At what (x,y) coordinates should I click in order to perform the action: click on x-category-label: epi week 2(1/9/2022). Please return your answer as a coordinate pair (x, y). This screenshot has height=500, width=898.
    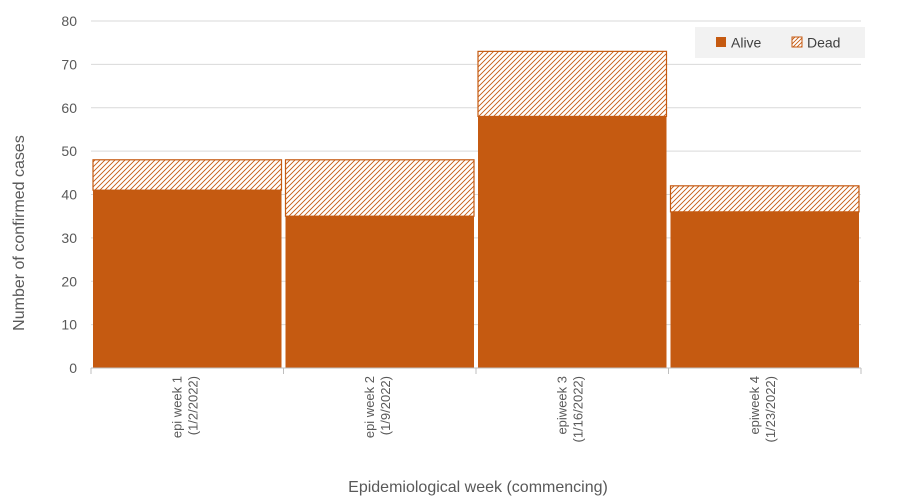
    Looking at the image, I should click on (377, 407).